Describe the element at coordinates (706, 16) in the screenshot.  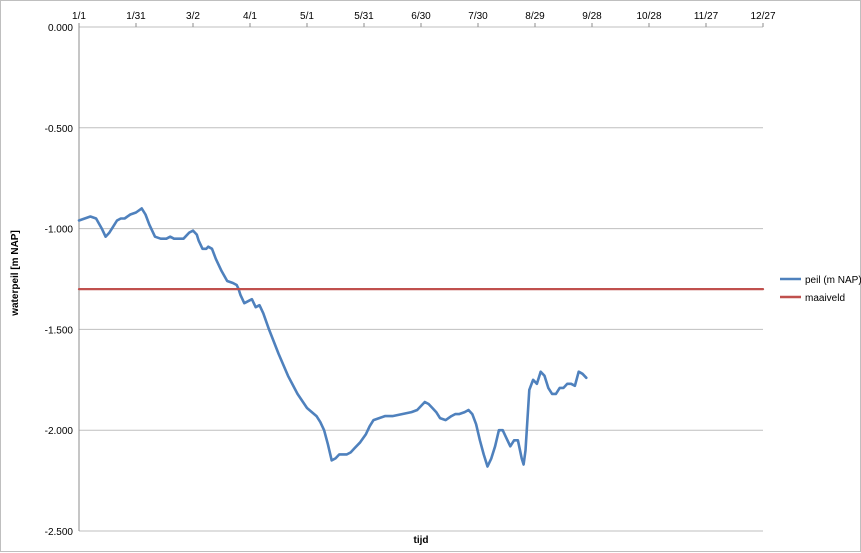
I see `x-tick-label: 11/27` at that location.